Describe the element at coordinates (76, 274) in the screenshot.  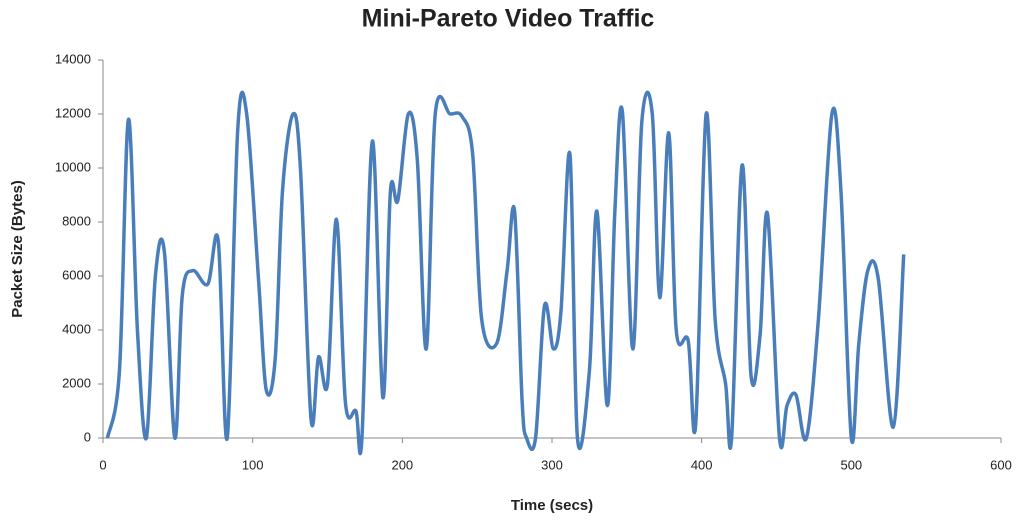
I see `y-tick-label: 6000` at that location.